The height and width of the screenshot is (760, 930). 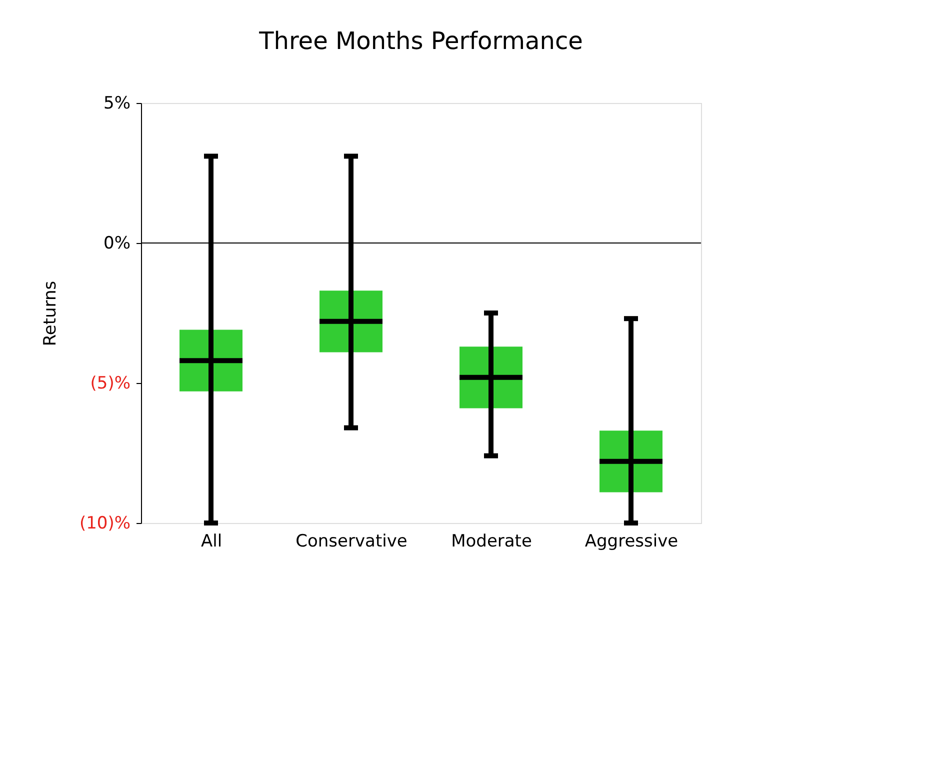 I want to click on y-axis-title: Returns, so click(x=50, y=313).